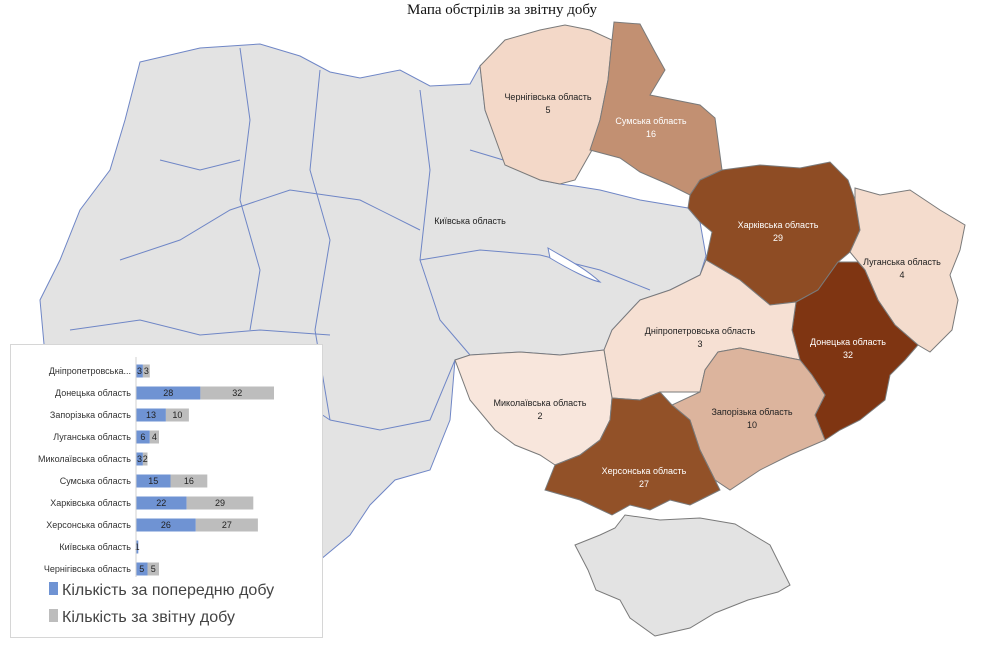 Image resolution: width=1004 pixels, height=646 pixels. Describe the element at coordinates (848, 342) in the screenshot. I see `label-donetska: Донецька область` at that location.